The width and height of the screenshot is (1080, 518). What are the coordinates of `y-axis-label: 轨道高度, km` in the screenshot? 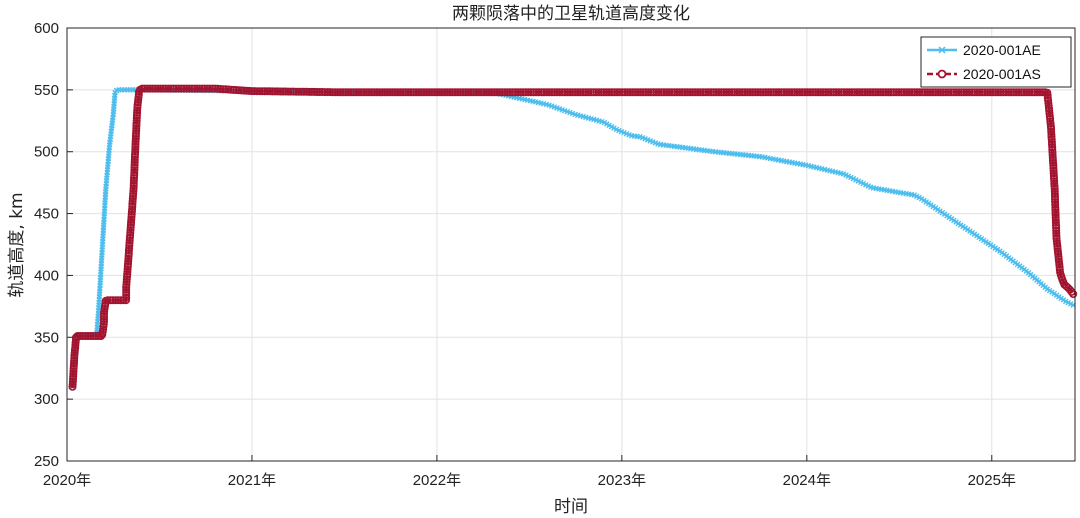 It's located at (17, 244).